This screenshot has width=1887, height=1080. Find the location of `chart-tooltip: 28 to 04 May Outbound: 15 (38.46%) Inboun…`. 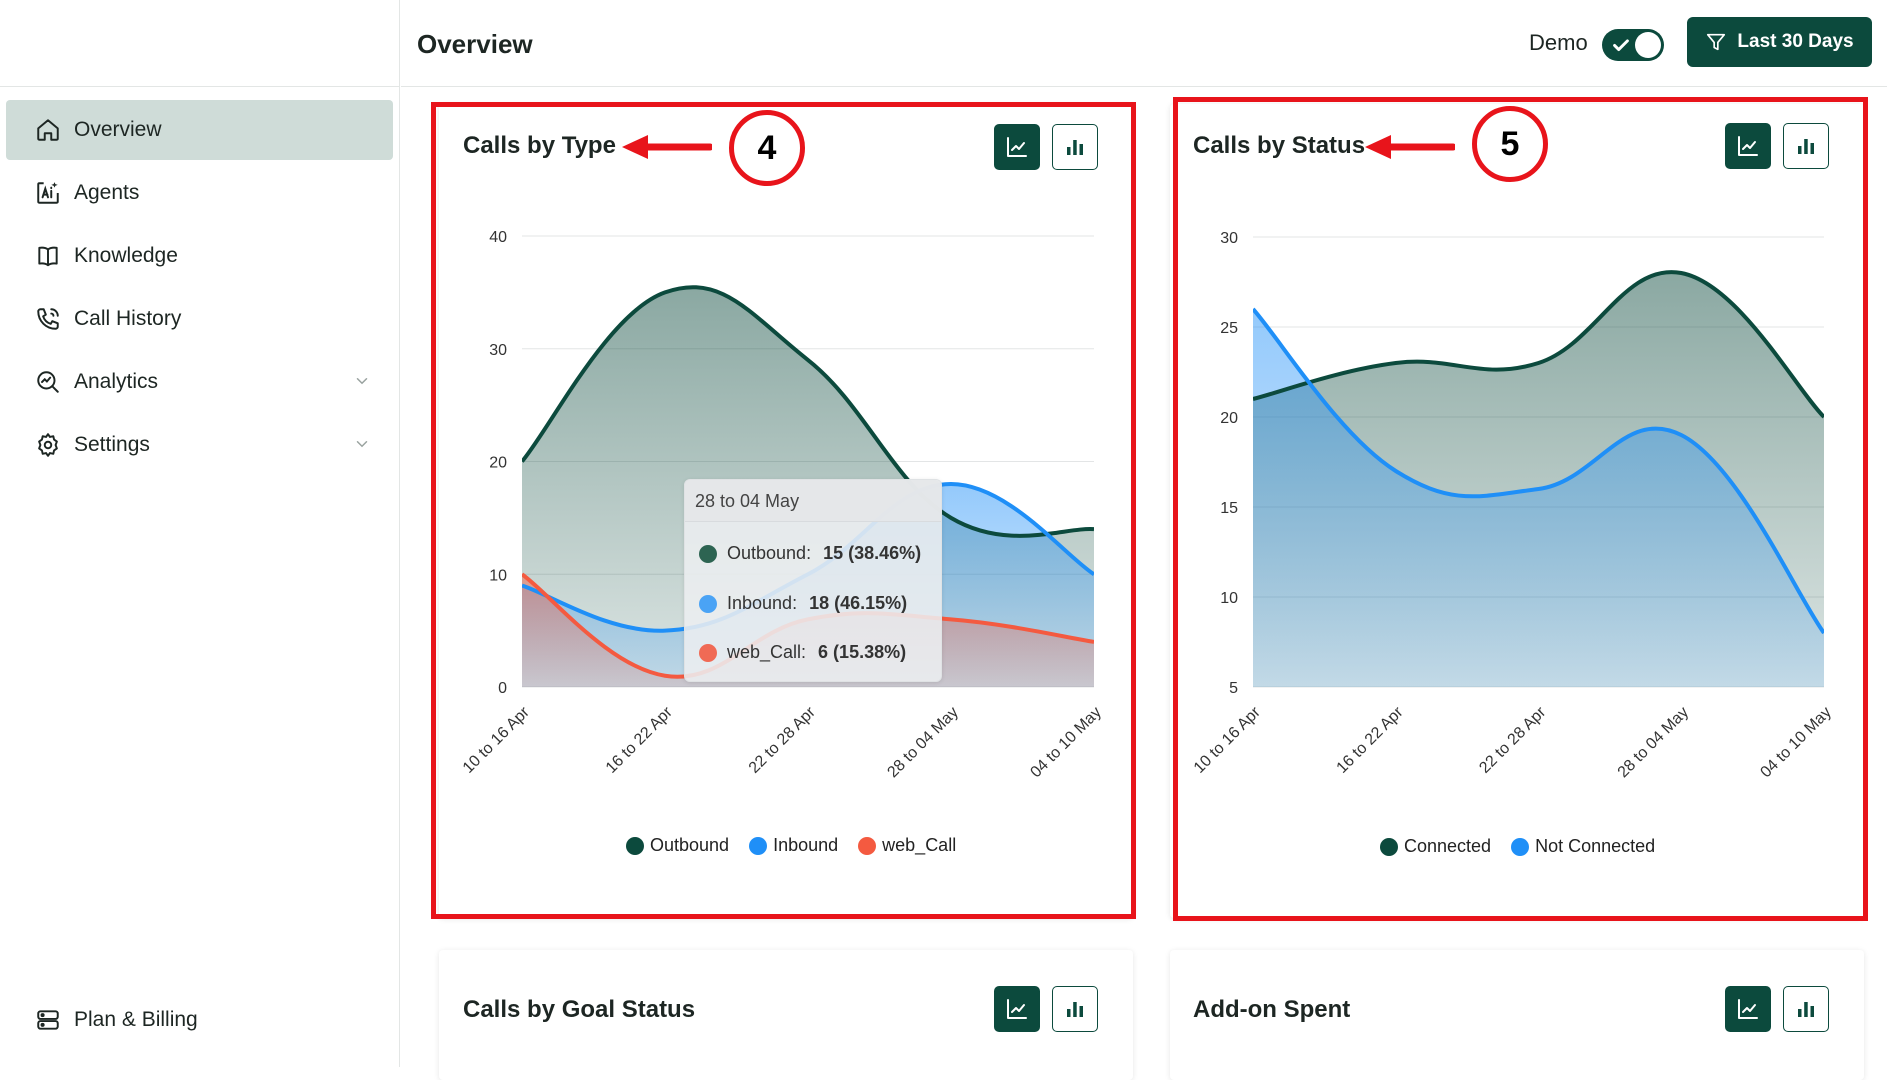

chart-tooltip: 28 to 04 May Outbound: 15 (38.46%) Inboun… is located at coordinates (813, 580).